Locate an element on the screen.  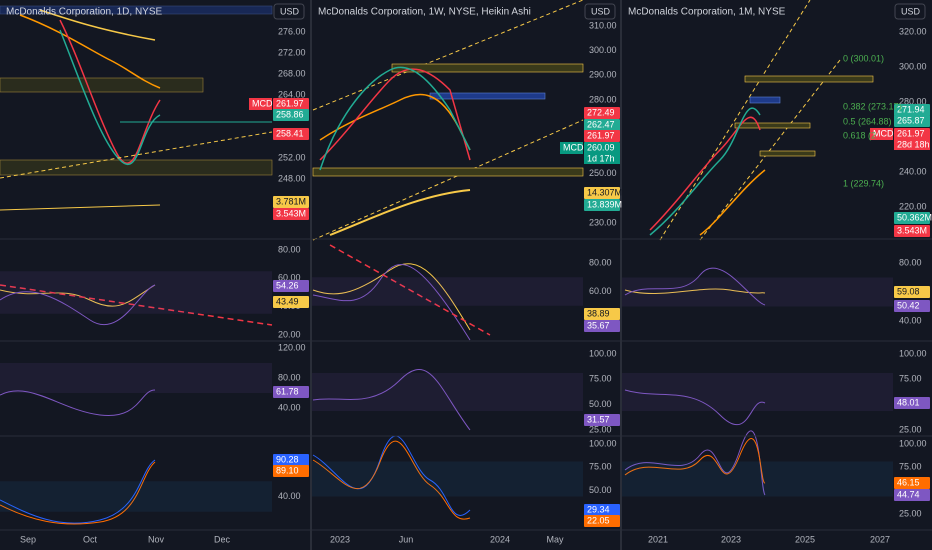
price-label: 59.08 is located at coordinates (908, 291).